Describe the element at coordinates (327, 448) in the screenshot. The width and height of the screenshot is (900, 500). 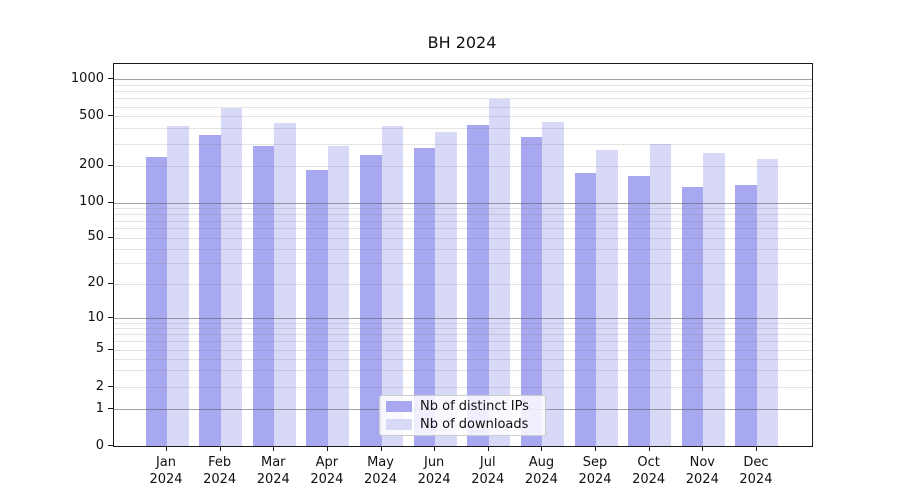
I see `x-tick-apr` at that location.